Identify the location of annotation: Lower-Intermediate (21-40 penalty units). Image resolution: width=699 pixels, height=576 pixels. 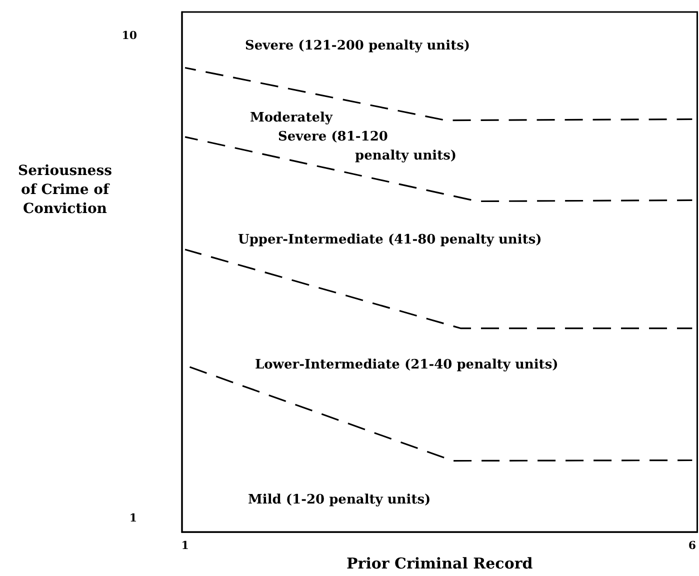
(406, 365).